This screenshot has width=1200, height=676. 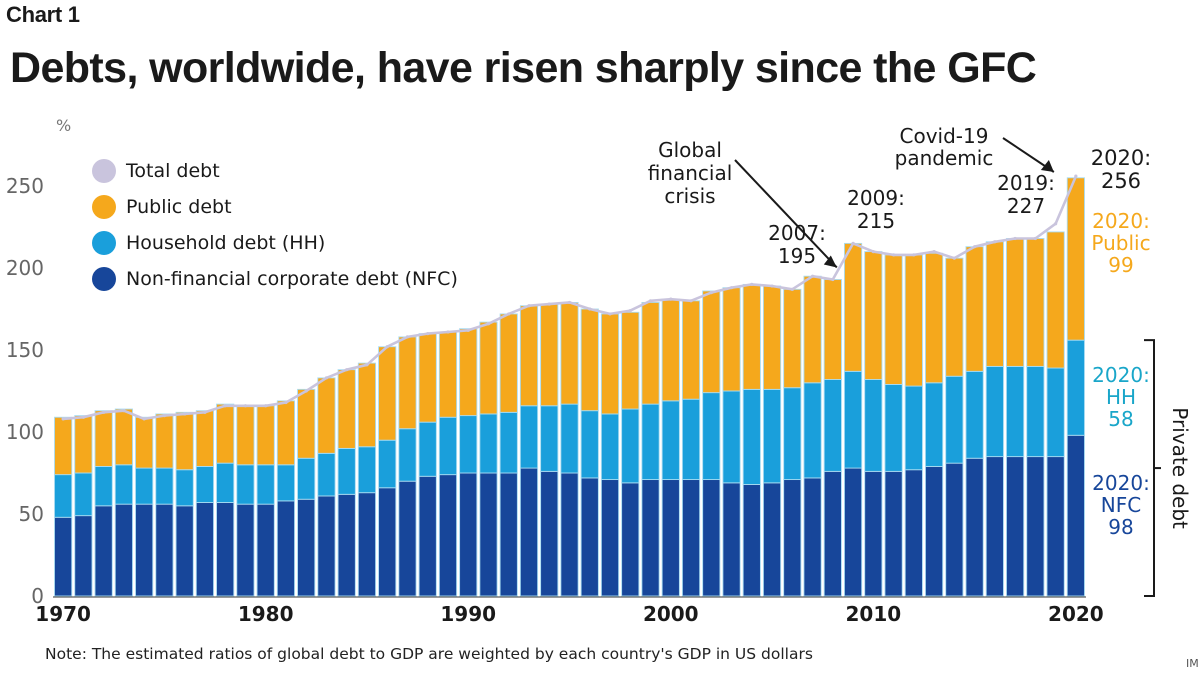 I want to click on legend-swatch-nfc, so click(x=104, y=279).